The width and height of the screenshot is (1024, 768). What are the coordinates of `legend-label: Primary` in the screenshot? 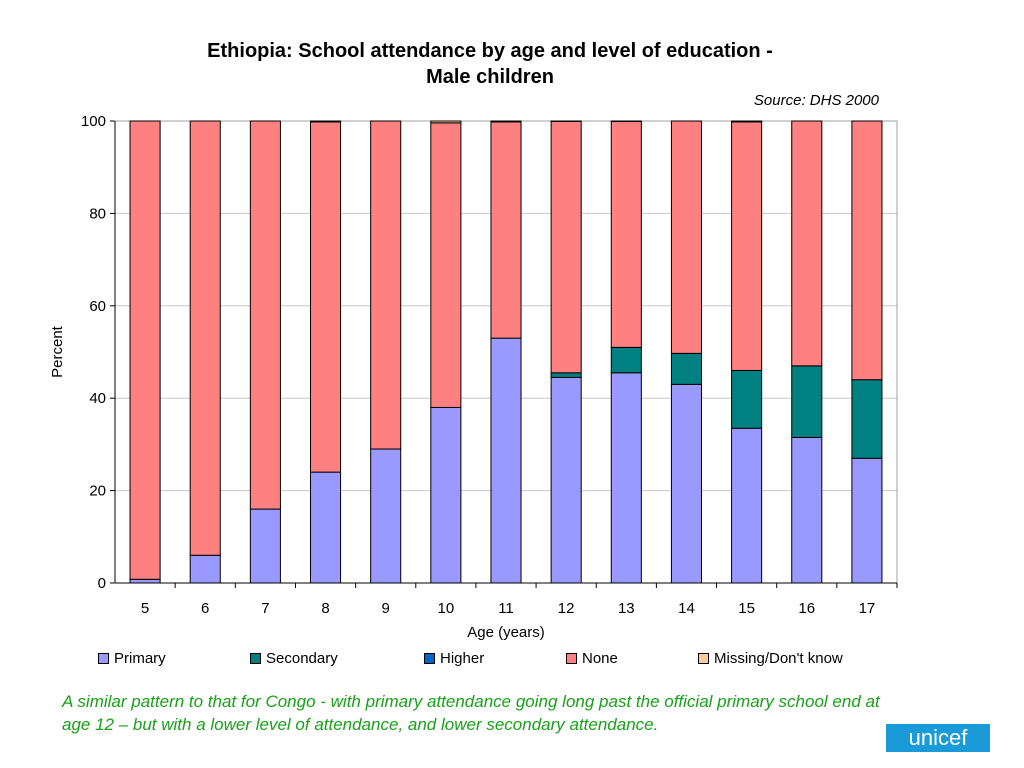 It's located at (140, 658).